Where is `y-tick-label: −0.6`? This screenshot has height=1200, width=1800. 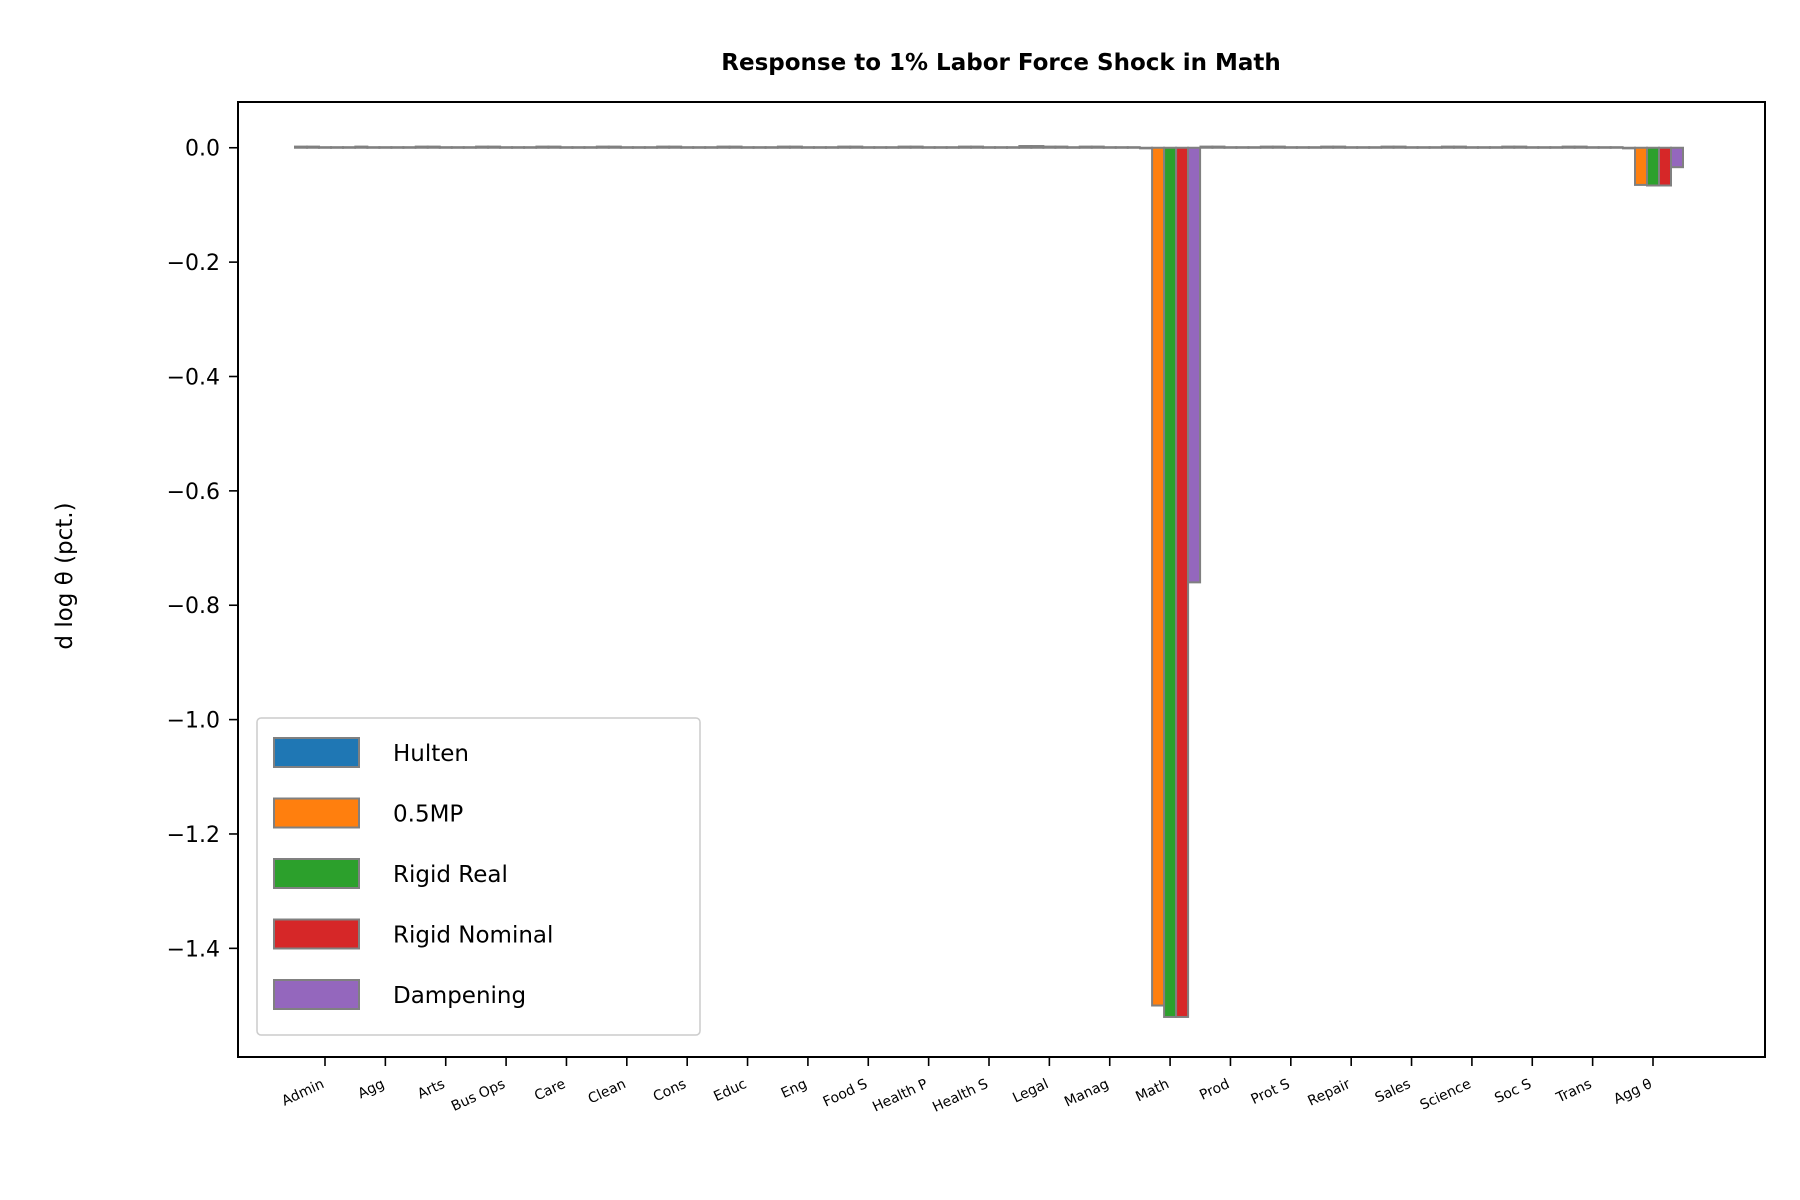 y-tick-label: −0.6 is located at coordinates (193, 492).